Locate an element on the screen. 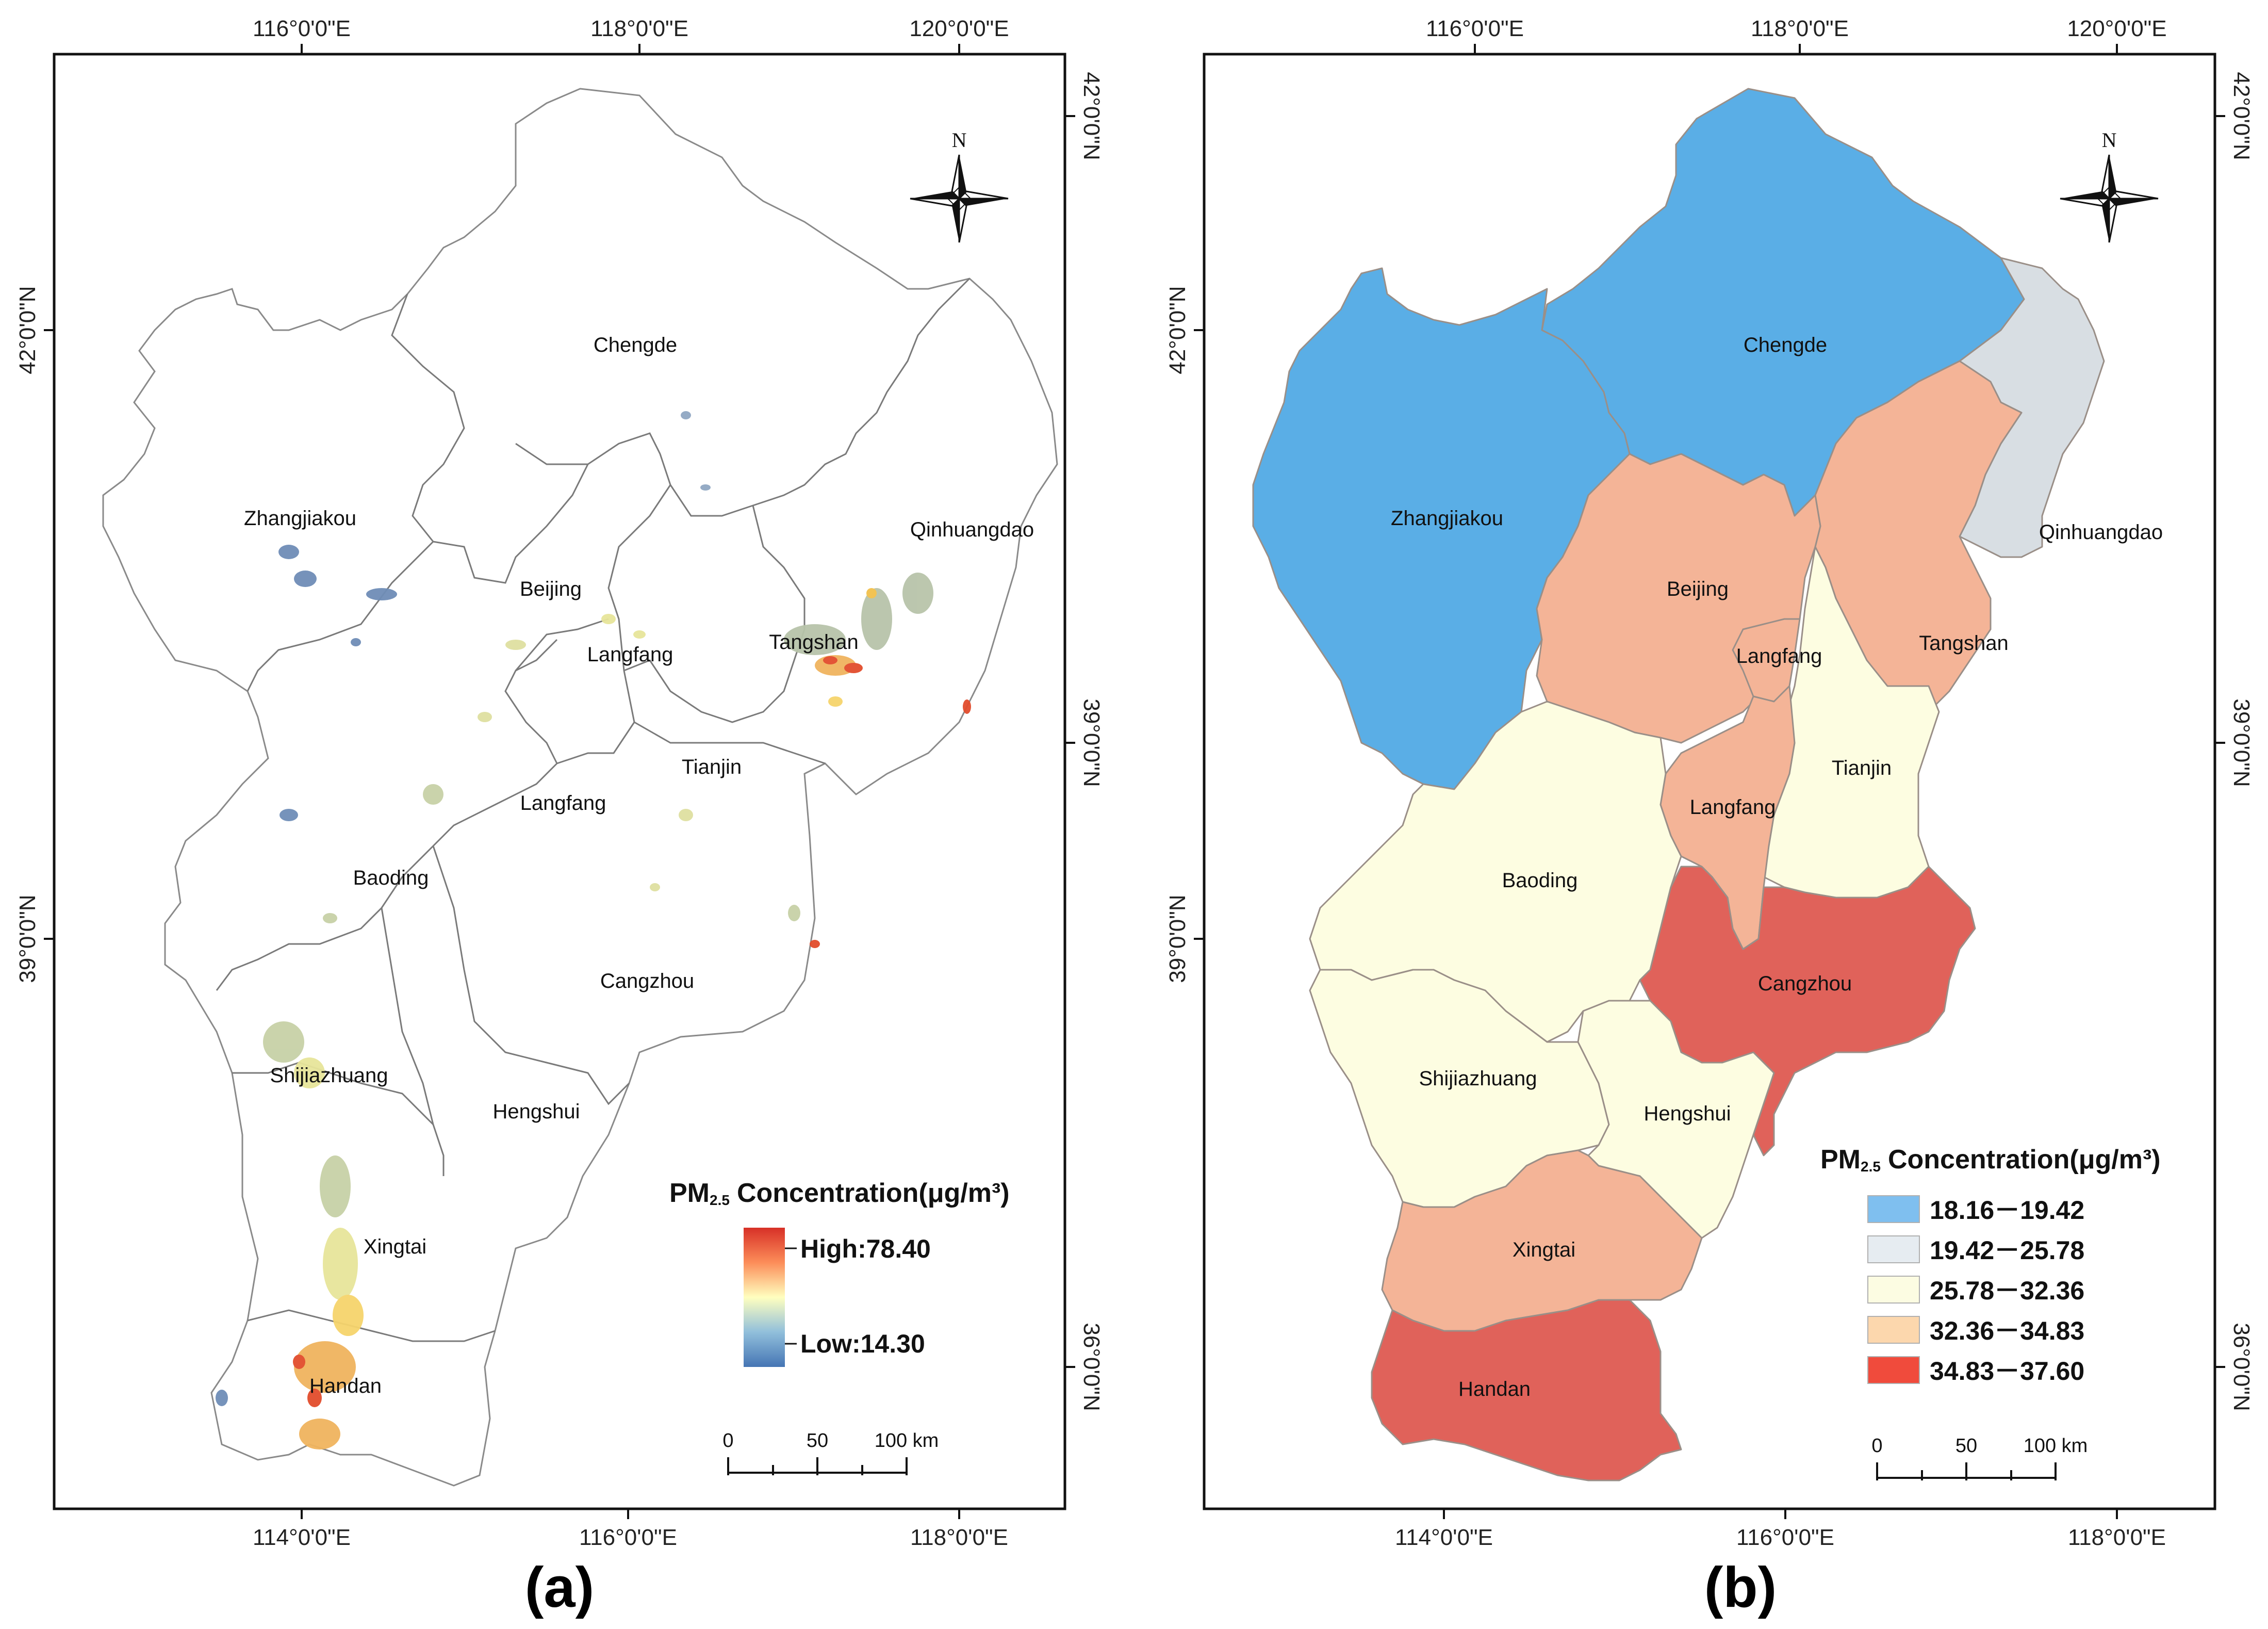 The height and width of the screenshot is (1629, 2268). region-shijiazhuang is located at coordinates (1459, 1088).